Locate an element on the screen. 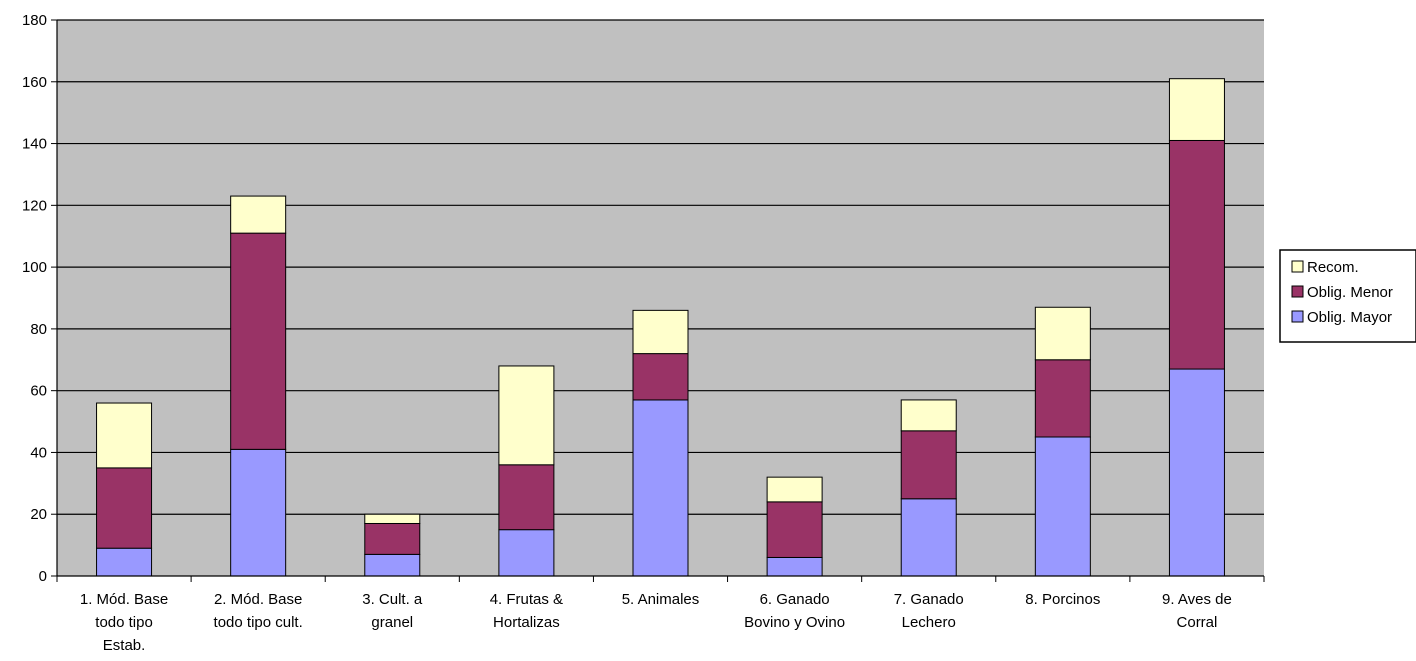  legend-label-oblig-mayor: Oblig. Mayor is located at coordinates (1349, 317).